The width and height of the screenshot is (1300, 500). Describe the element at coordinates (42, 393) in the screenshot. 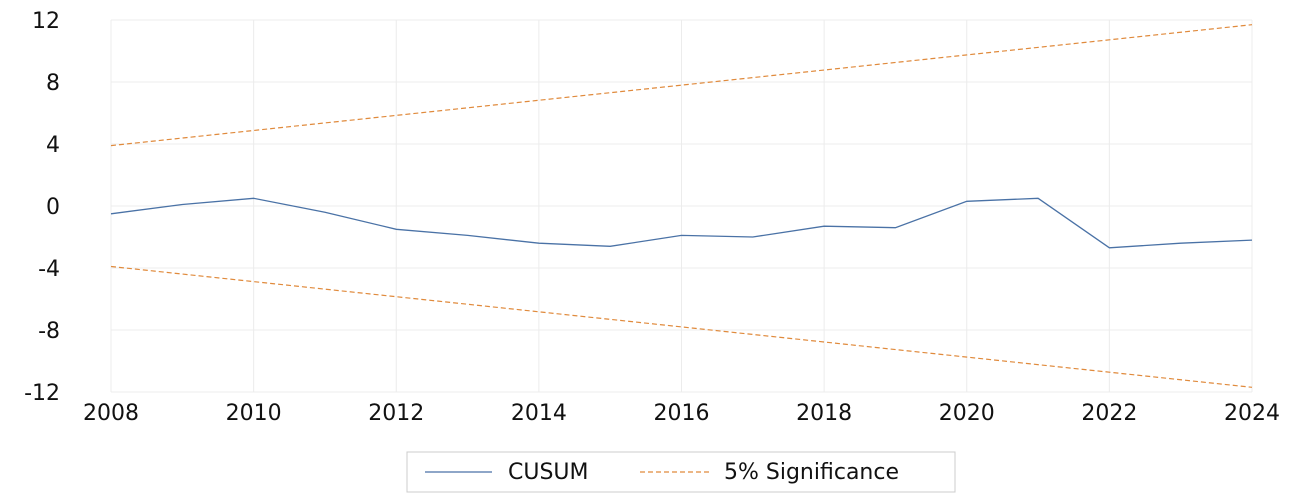

I see `y-tick-label: -12` at that location.